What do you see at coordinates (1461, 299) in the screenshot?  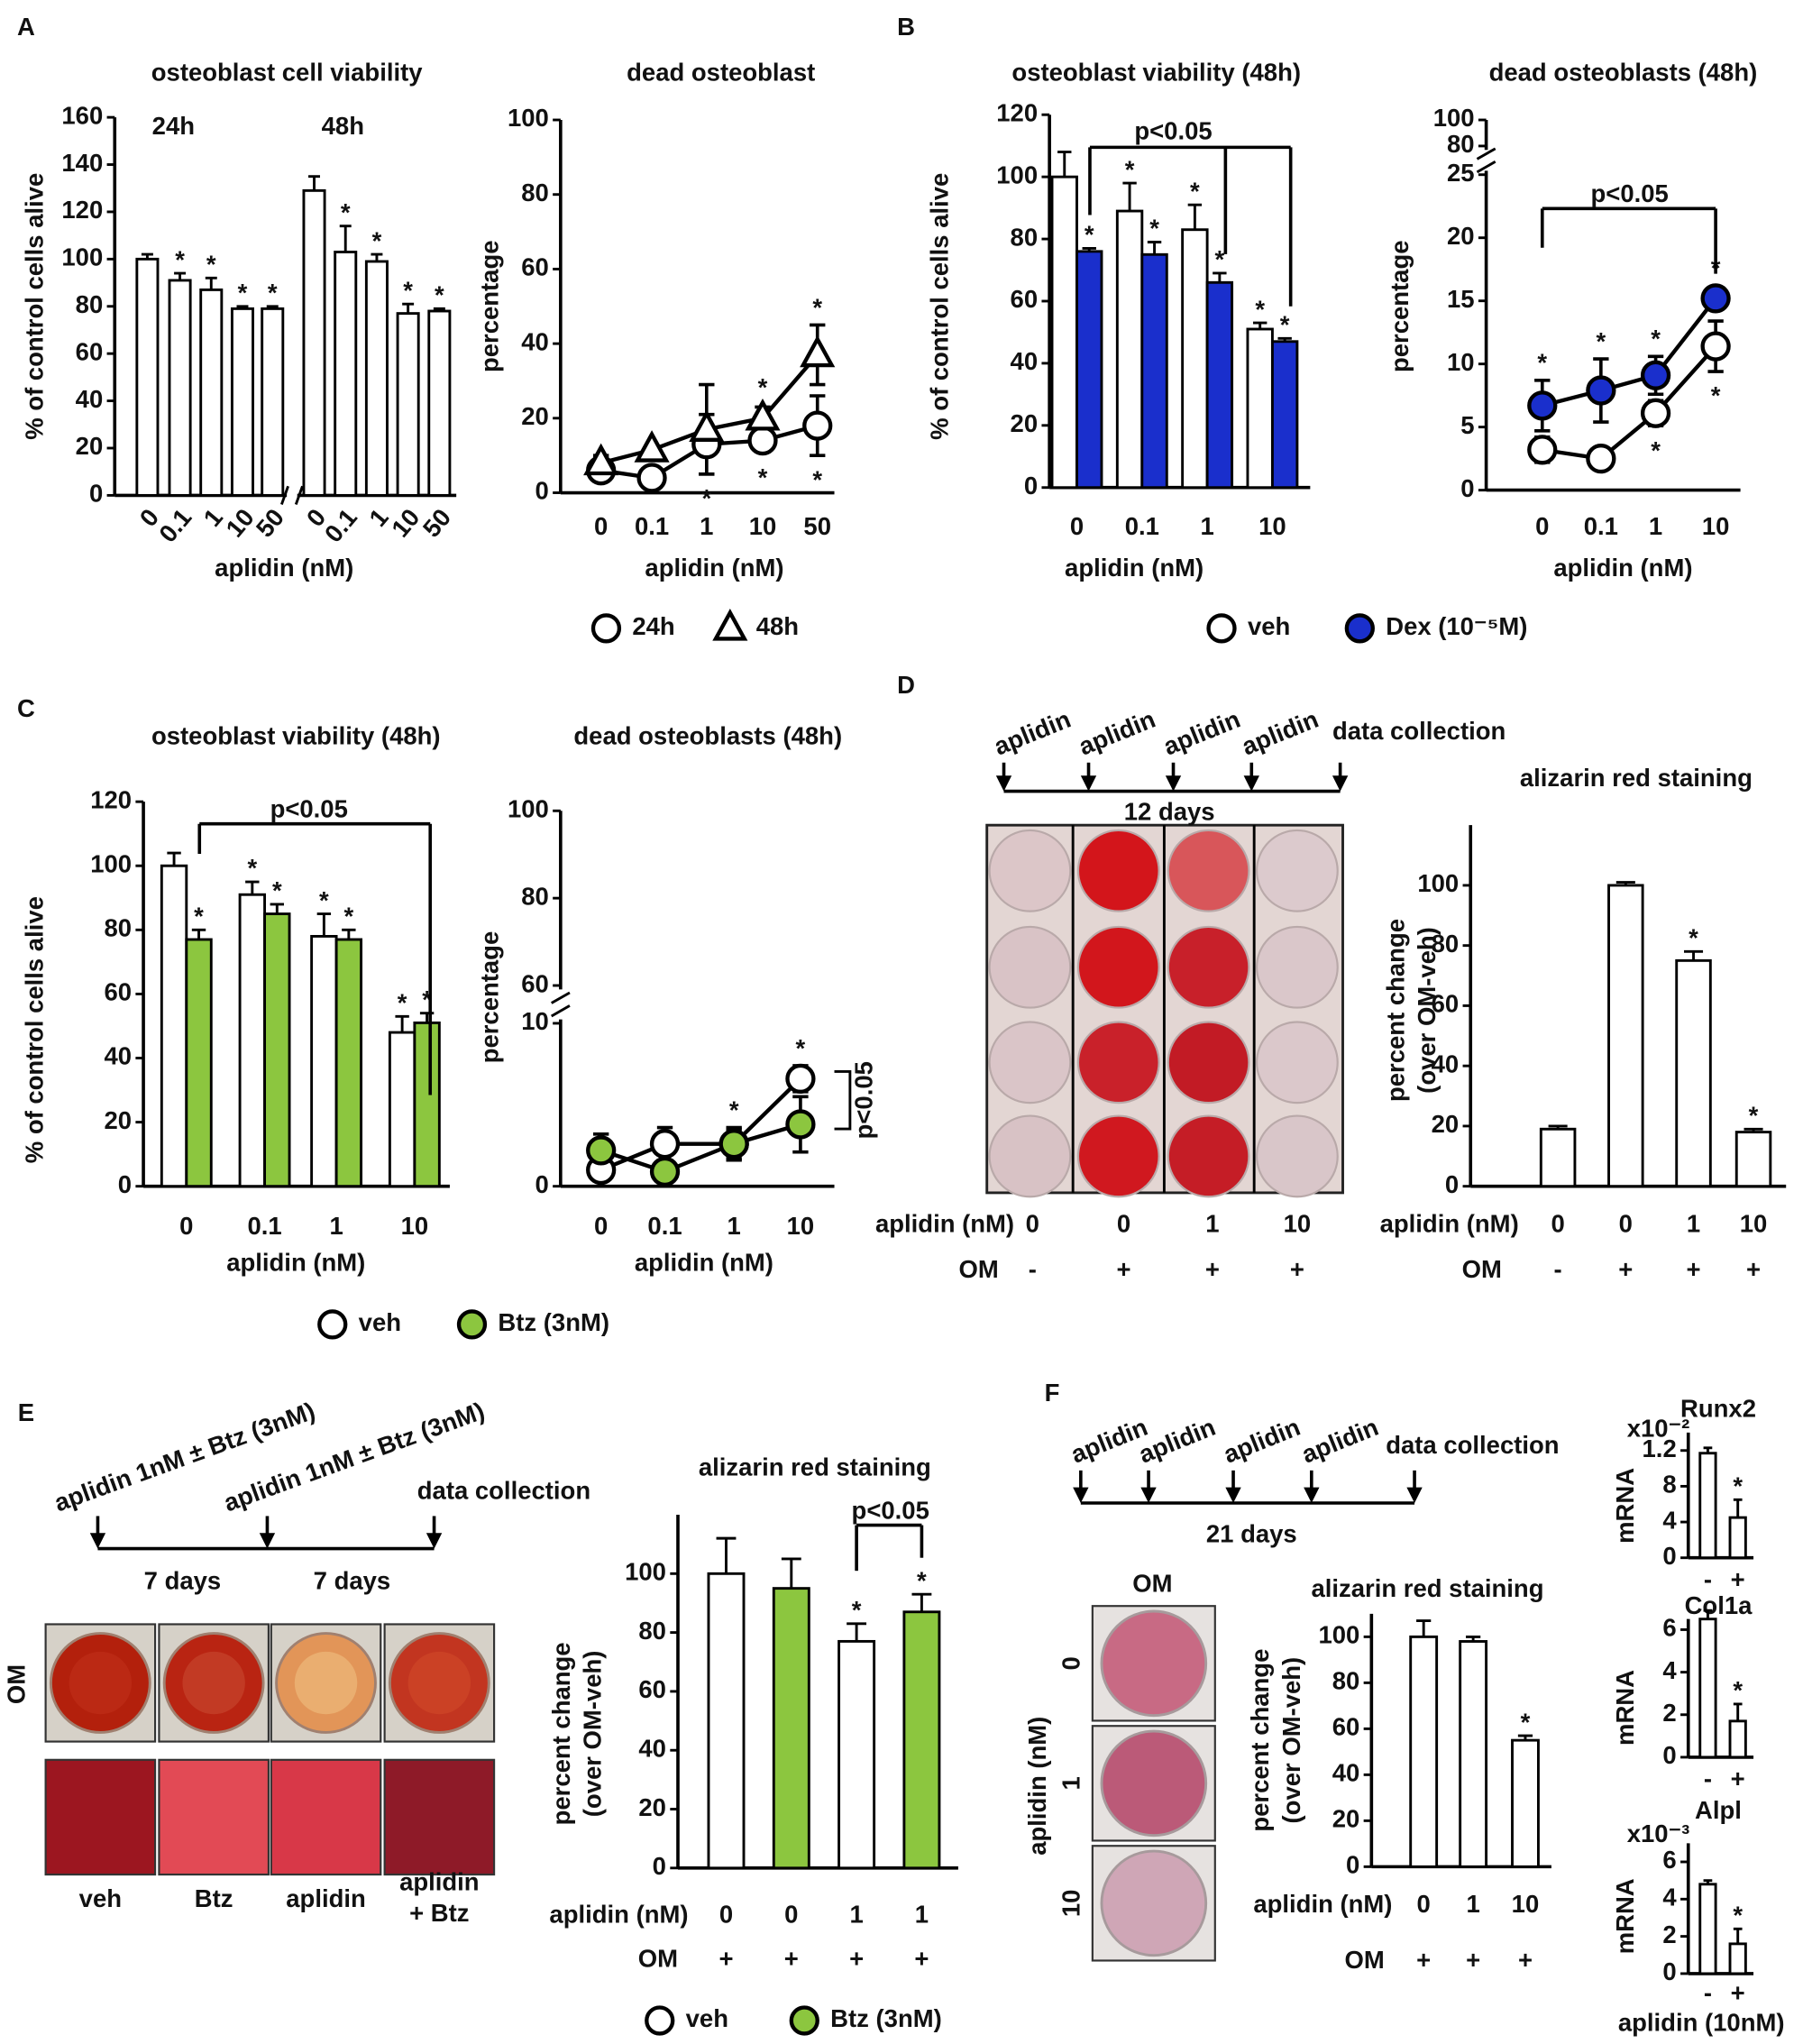 I see `y-tick-label: 15` at bounding box center [1461, 299].